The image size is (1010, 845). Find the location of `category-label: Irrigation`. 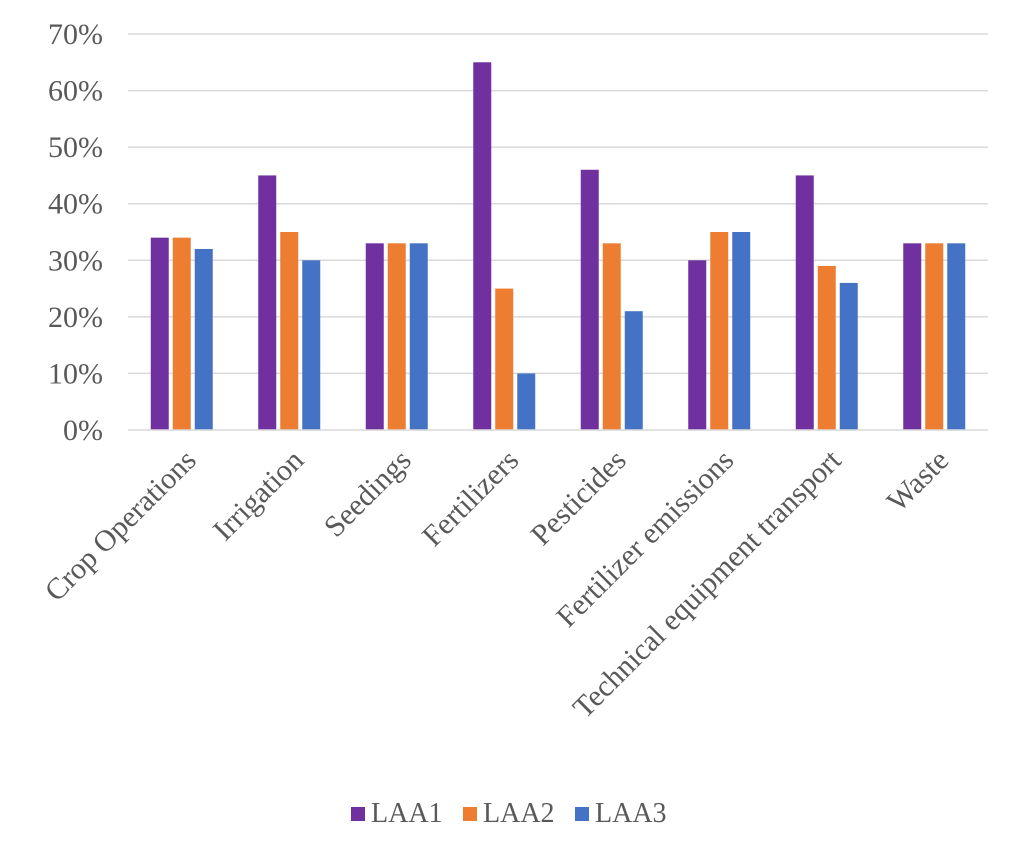

category-label: Irrigation is located at coordinates (258, 495).